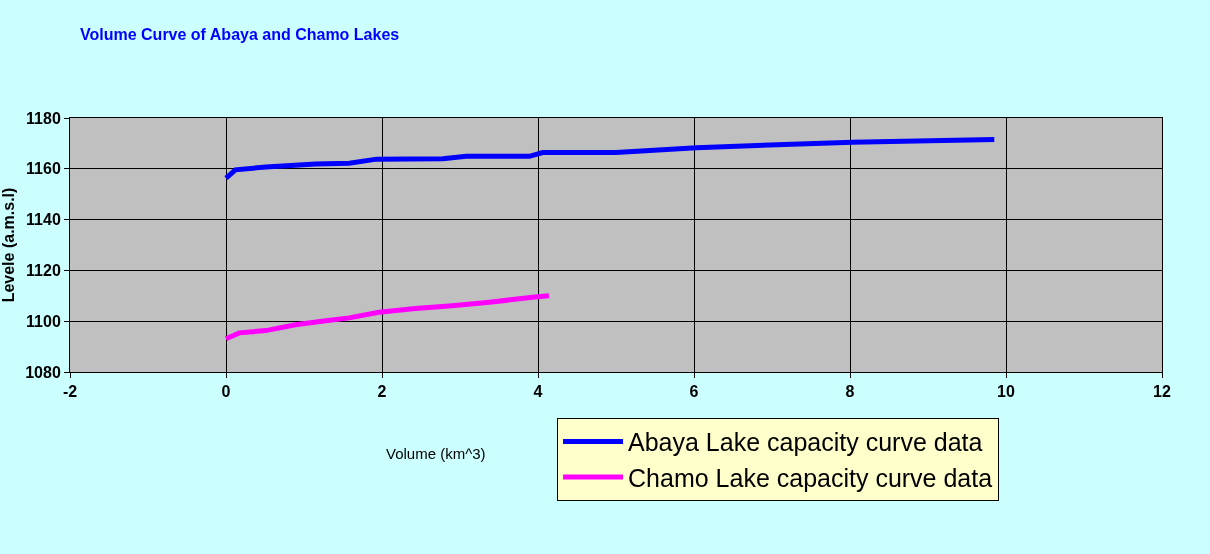  I want to click on y-tick-label: 1140, so click(43, 220).